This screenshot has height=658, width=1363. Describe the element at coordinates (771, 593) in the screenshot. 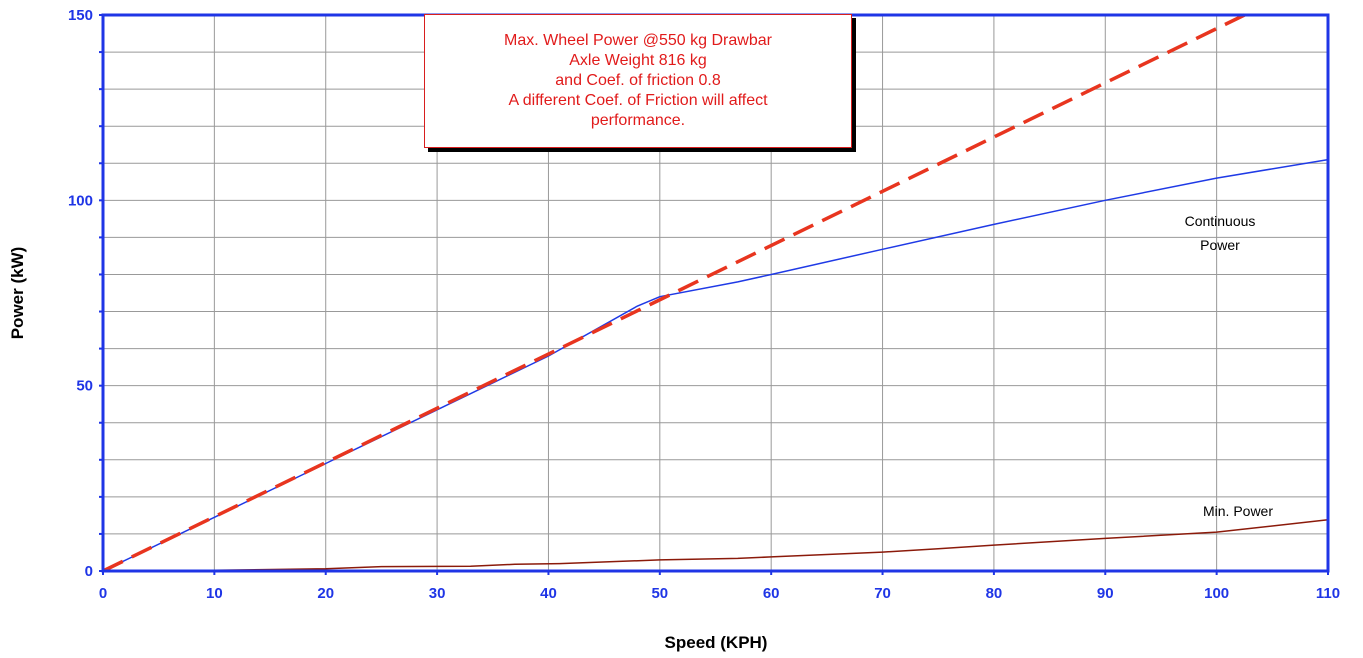

I see `x-tick-label: 60` at that location.